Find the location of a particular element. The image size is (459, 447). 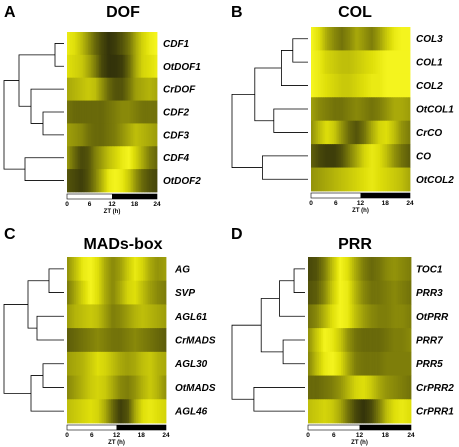

panel-a-row-label: CrDOF is located at coordinates (179, 90).